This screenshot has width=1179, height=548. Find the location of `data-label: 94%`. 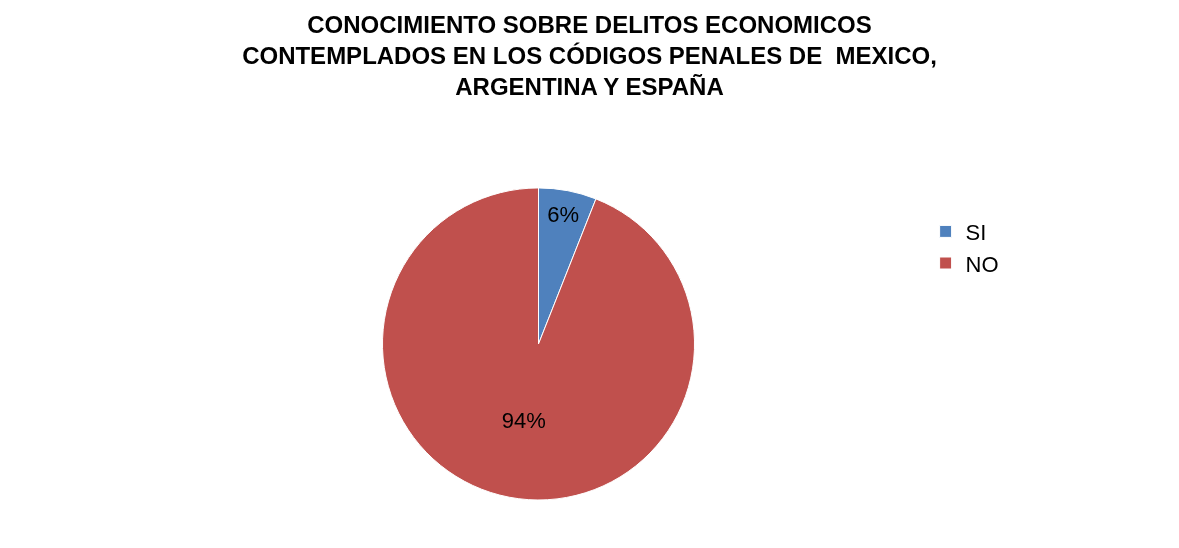

data-label: 94% is located at coordinates (523, 421).